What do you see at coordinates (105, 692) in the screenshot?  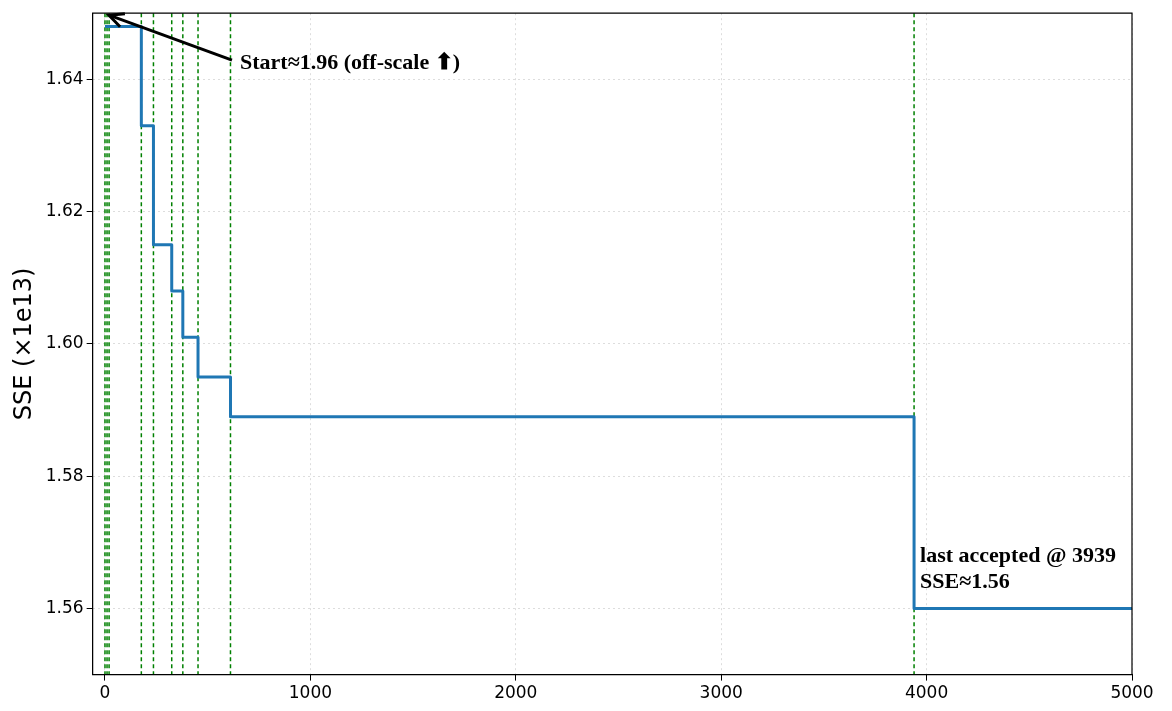 I see `x-tick-label: 0` at bounding box center [105, 692].